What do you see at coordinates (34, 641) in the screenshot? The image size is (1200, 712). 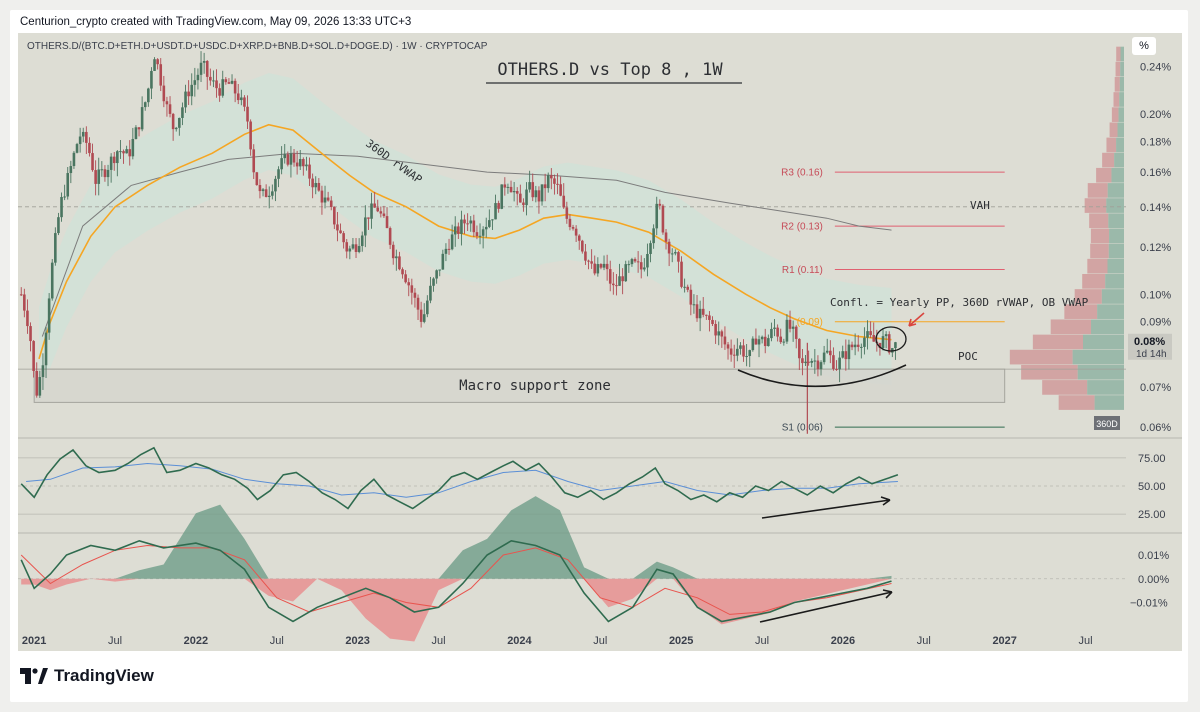 I see `time-axis-tick-label: 2021` at bounding box center [34, 641].